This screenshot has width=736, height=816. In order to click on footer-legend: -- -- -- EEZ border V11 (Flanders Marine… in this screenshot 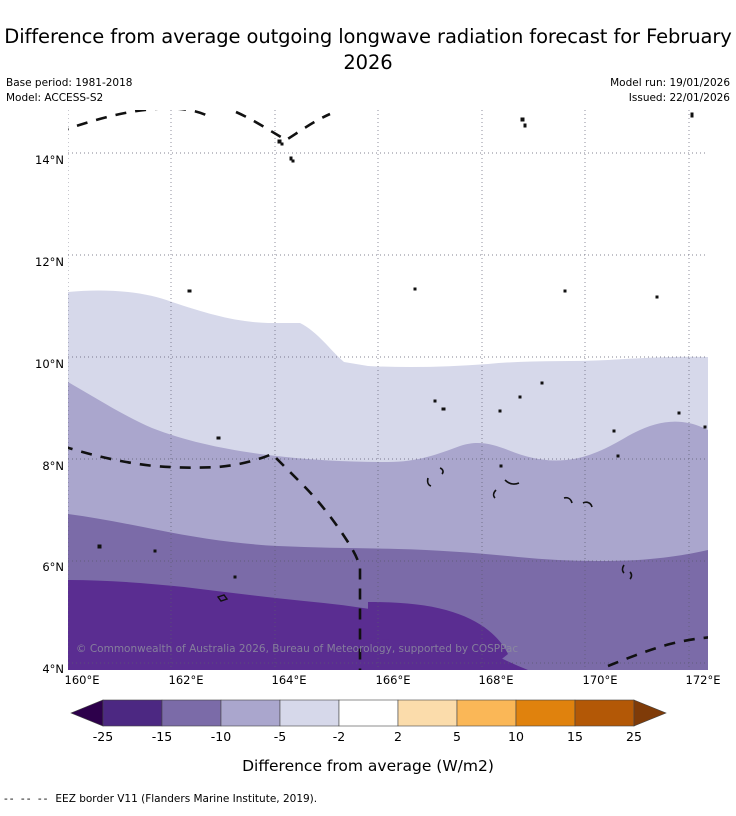, I will do `click(160, 799)`.